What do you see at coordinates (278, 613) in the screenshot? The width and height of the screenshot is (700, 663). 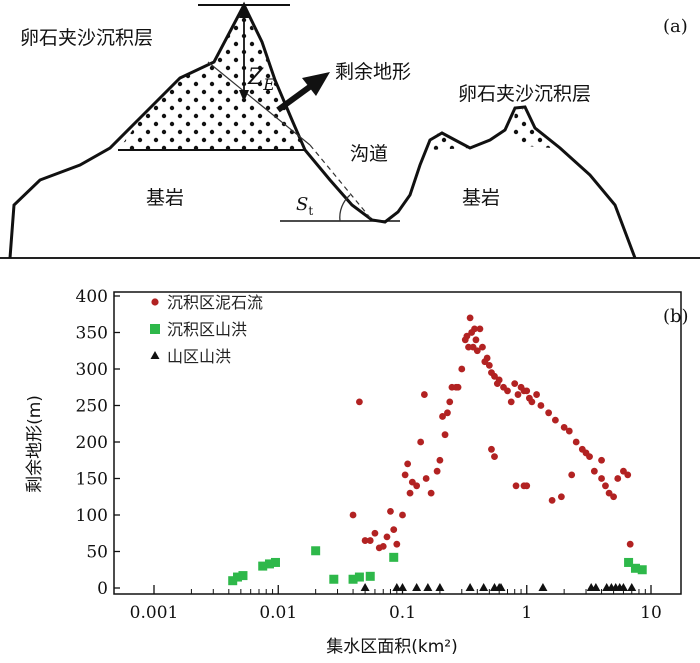 I see `x-tick-label: 0.01` at bounding box center [278, 613].